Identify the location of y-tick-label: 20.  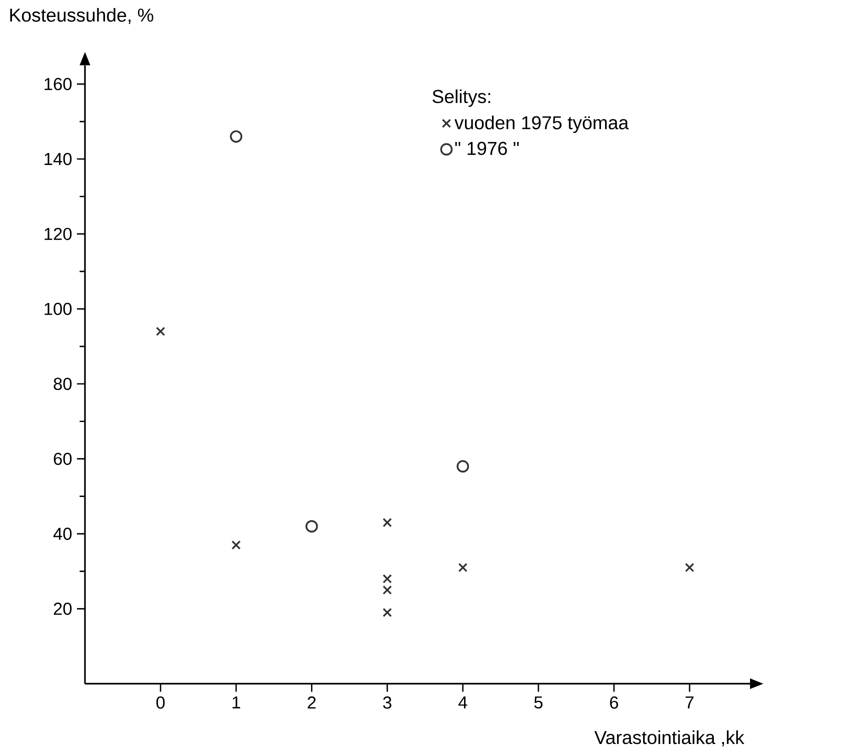
(63, 609).